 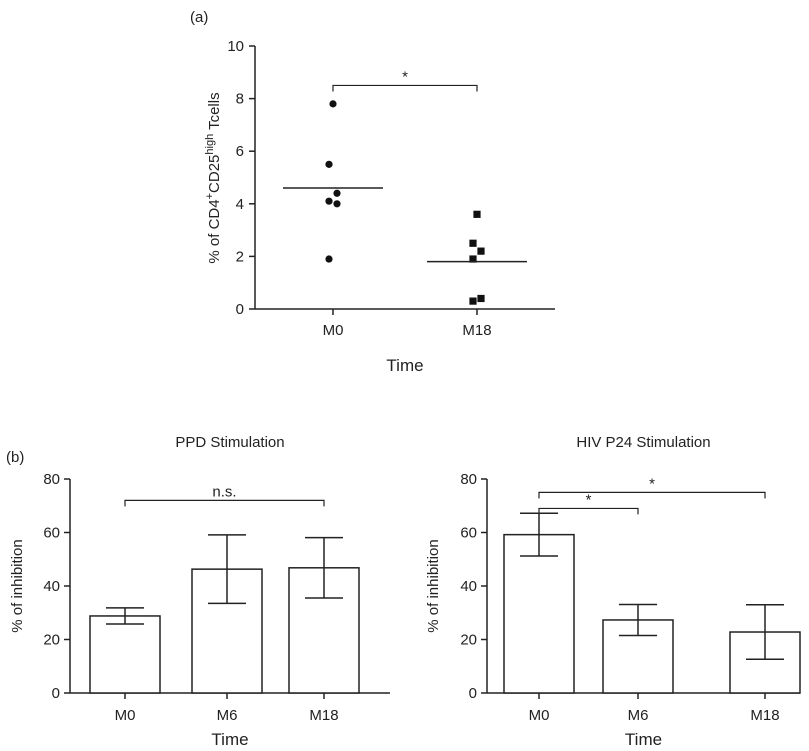 What do you see at coordinates (404, 365) in the screenshot?
I see `x-axis-title: Time` at bounding box center [404, 365].